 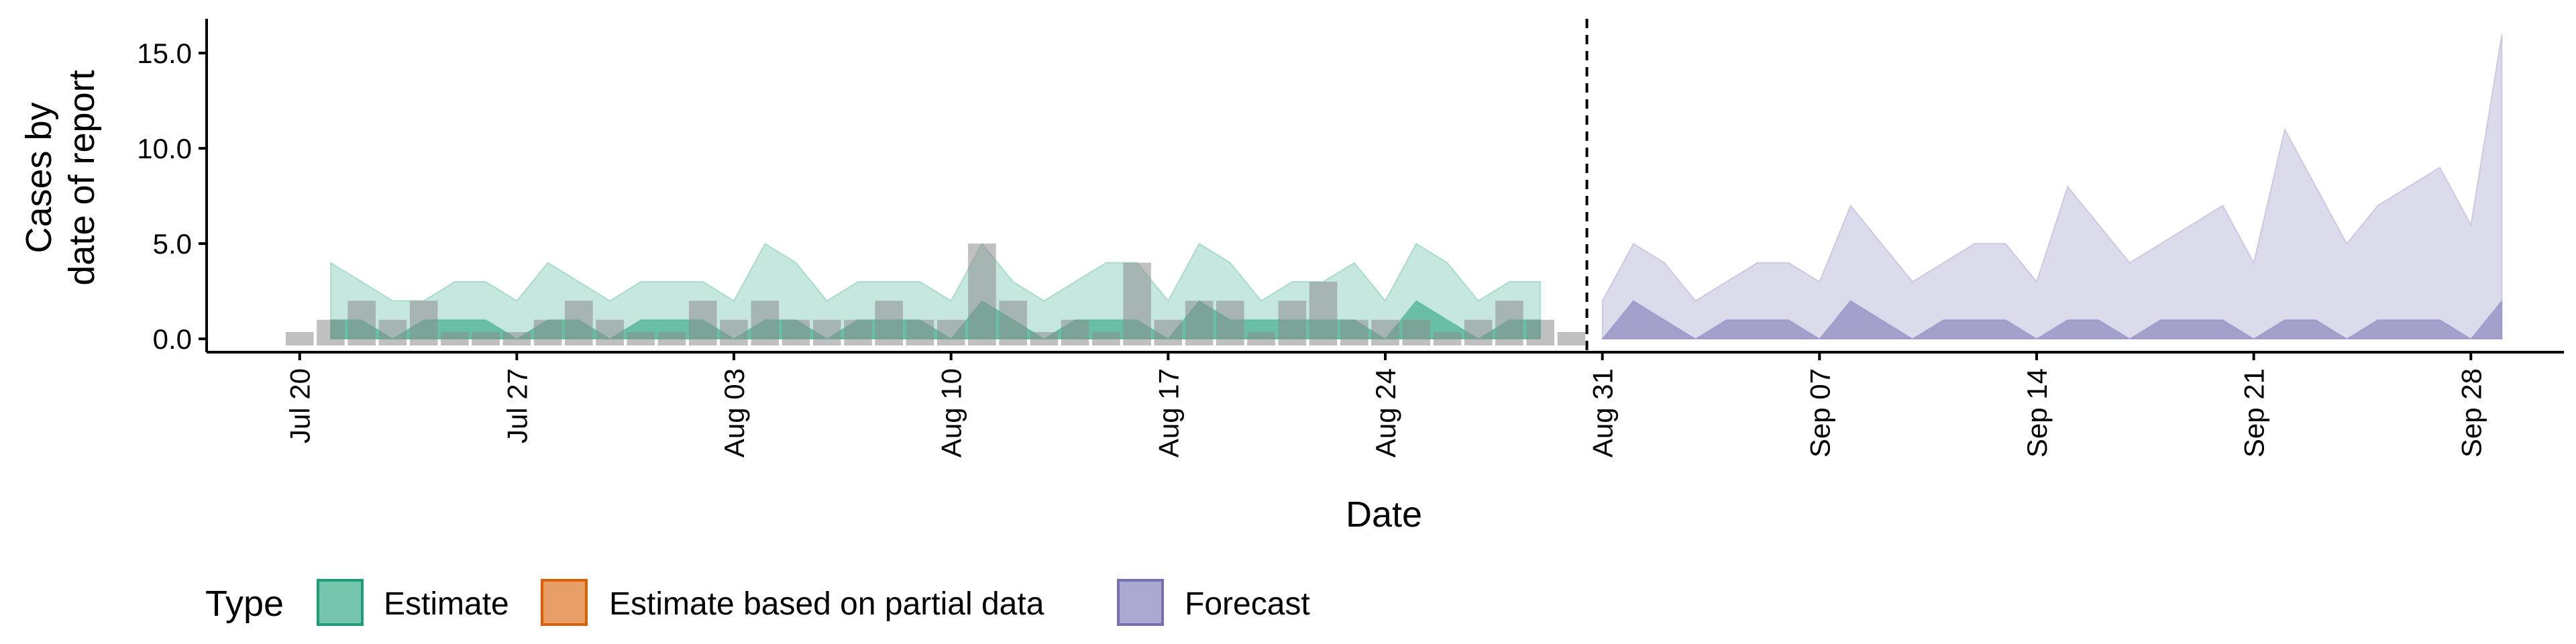 I want to click on x-tick-label: Aug 03, so click(x=734, y=413).